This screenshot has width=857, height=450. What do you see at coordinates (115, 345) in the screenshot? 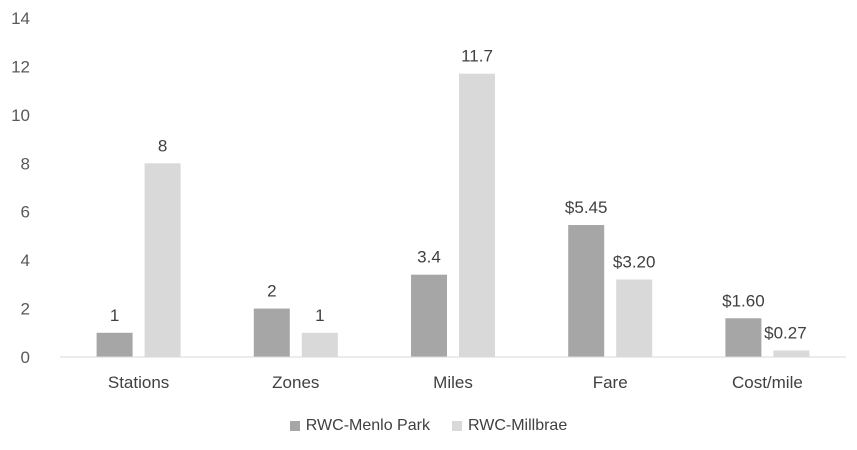
I see `bar-series-1-stations` at bounding box center [115, 345].